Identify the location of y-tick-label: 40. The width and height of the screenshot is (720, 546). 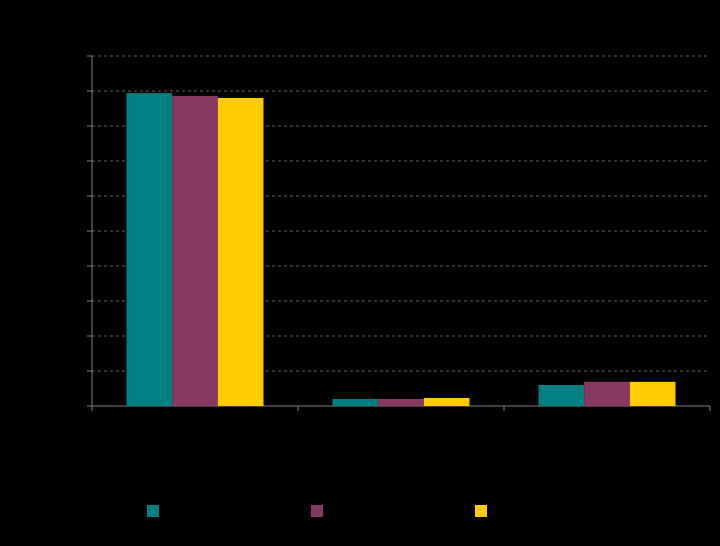
(76, 265).